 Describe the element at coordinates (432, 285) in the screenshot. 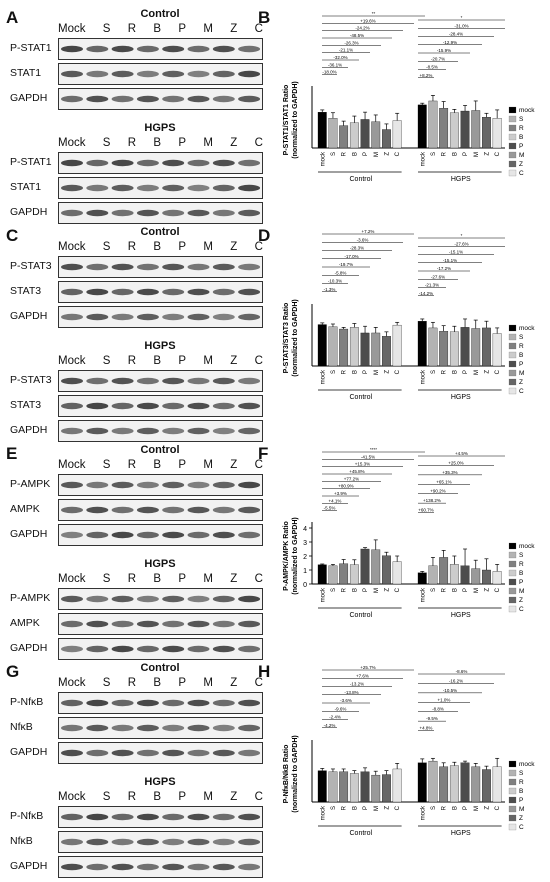

I see `comparison-annotation: -21.3%` at that location.